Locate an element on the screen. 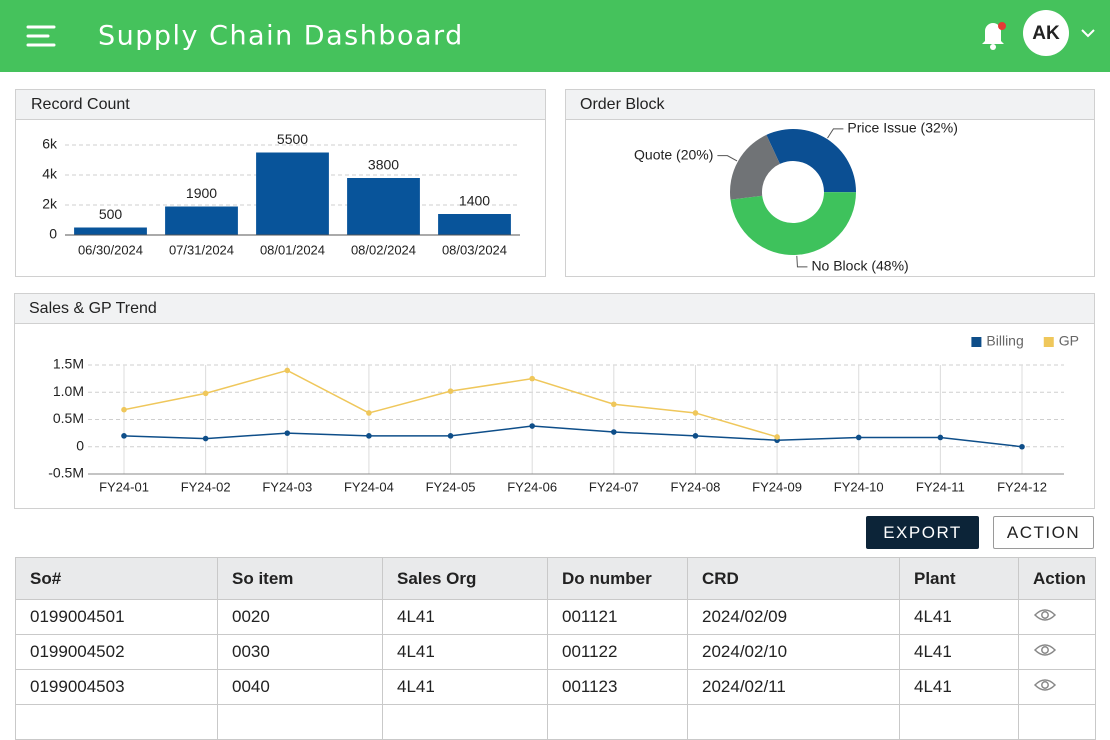 The width and height of the screenshot is (1110, 740). legend-item: Billing is located at coordinates (997, 341).